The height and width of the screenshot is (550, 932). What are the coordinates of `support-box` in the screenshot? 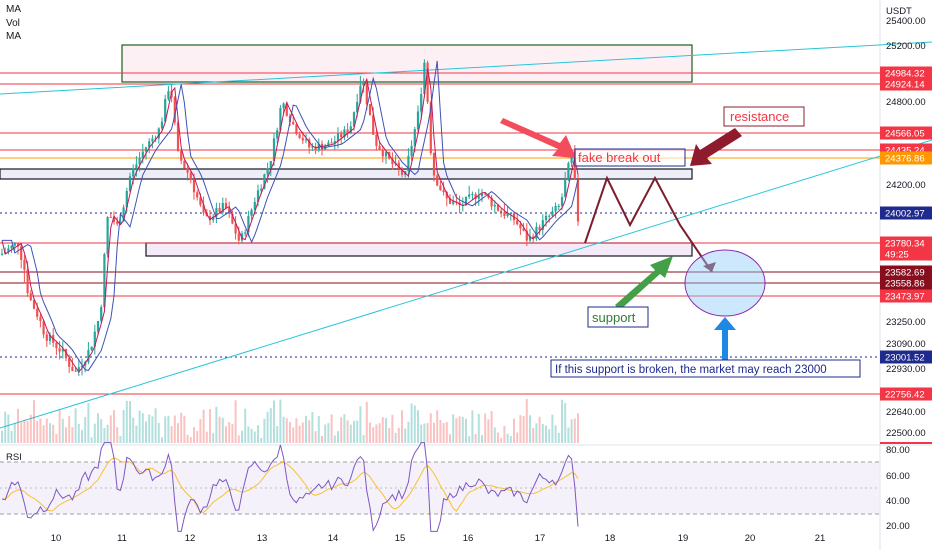 It's located at (618, 317).